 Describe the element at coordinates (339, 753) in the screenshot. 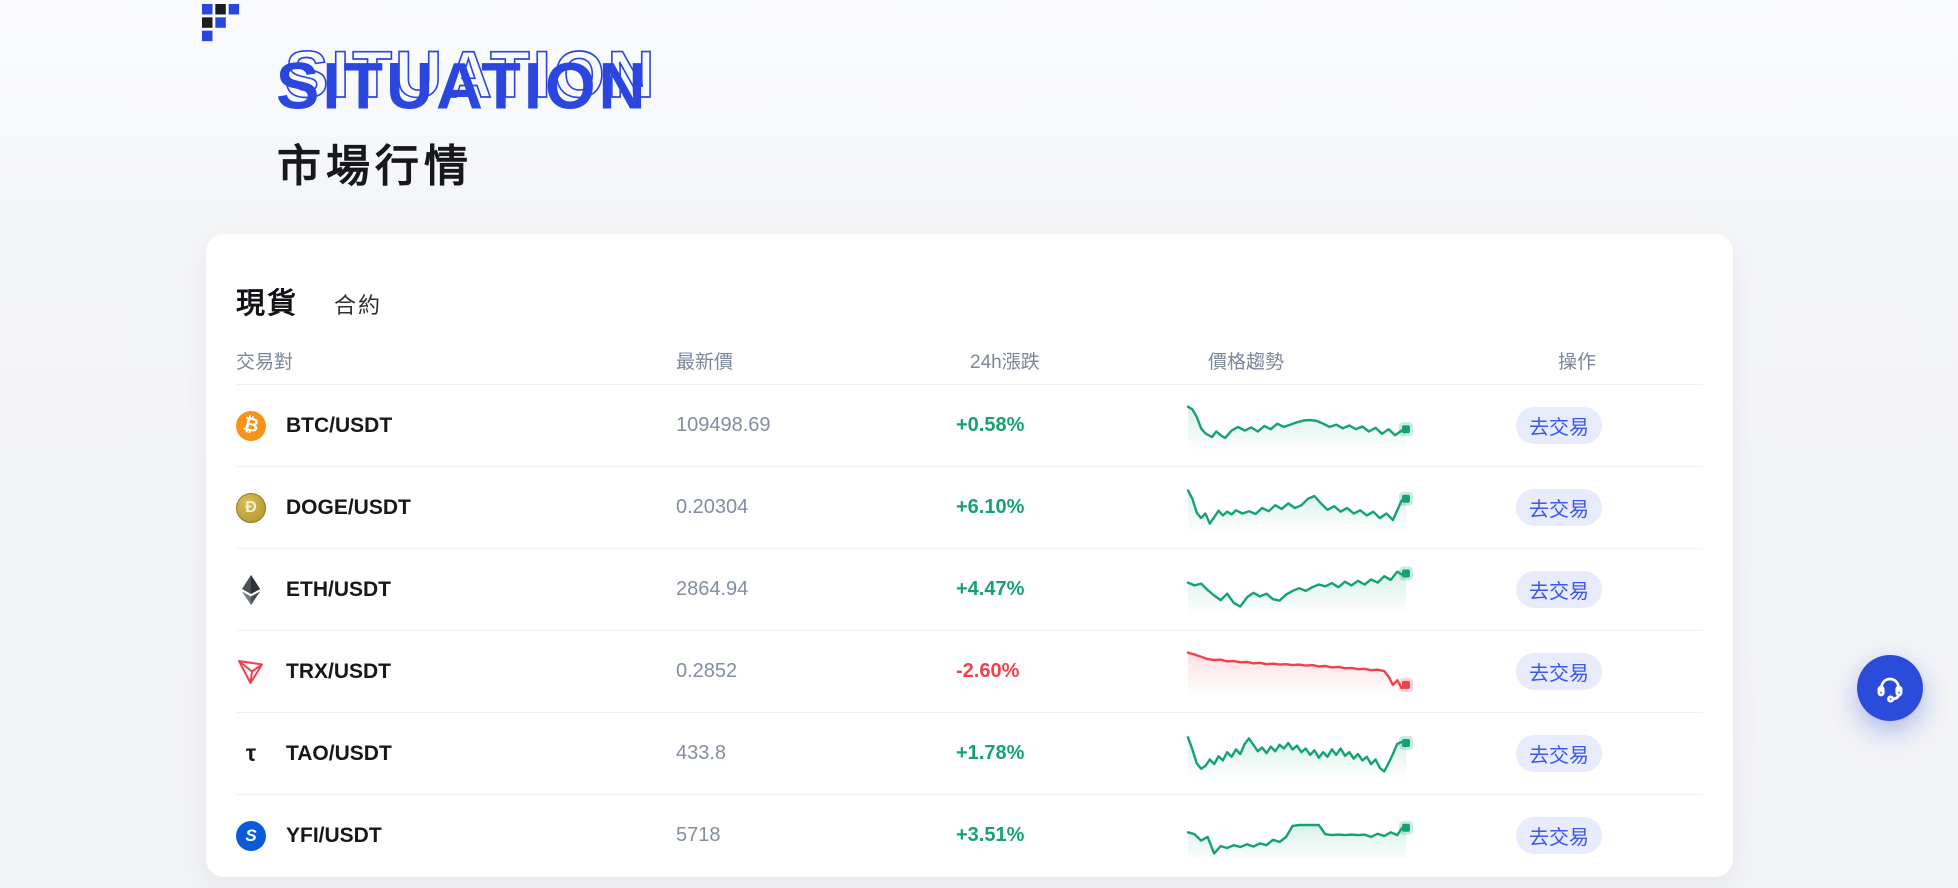

I see `pair-label: TAO/USDT` at that location.